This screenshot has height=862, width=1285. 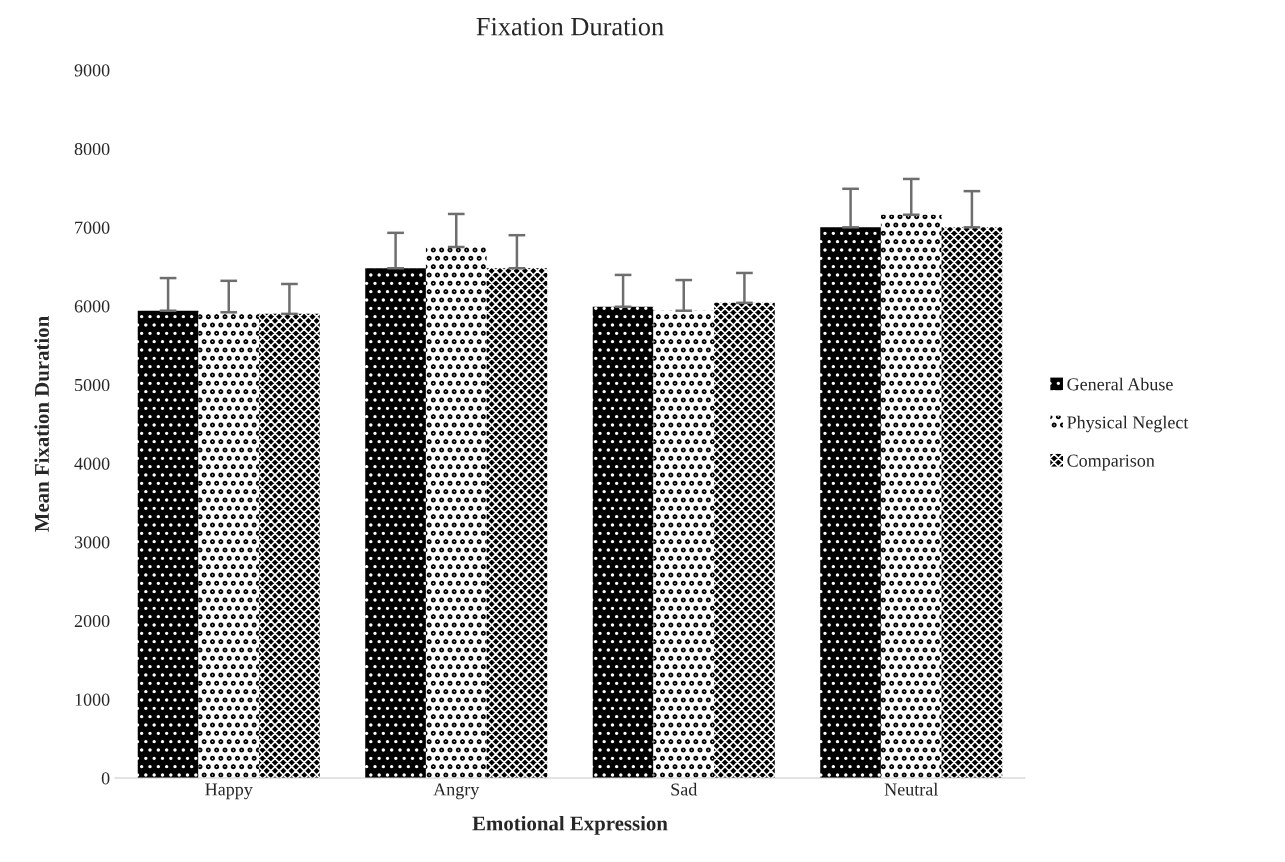 What do you see at coordinates (42, 424) in the screenshot?
I see `y-axis-title: Mean Fixation Duration` at bounding box center [42, 424].